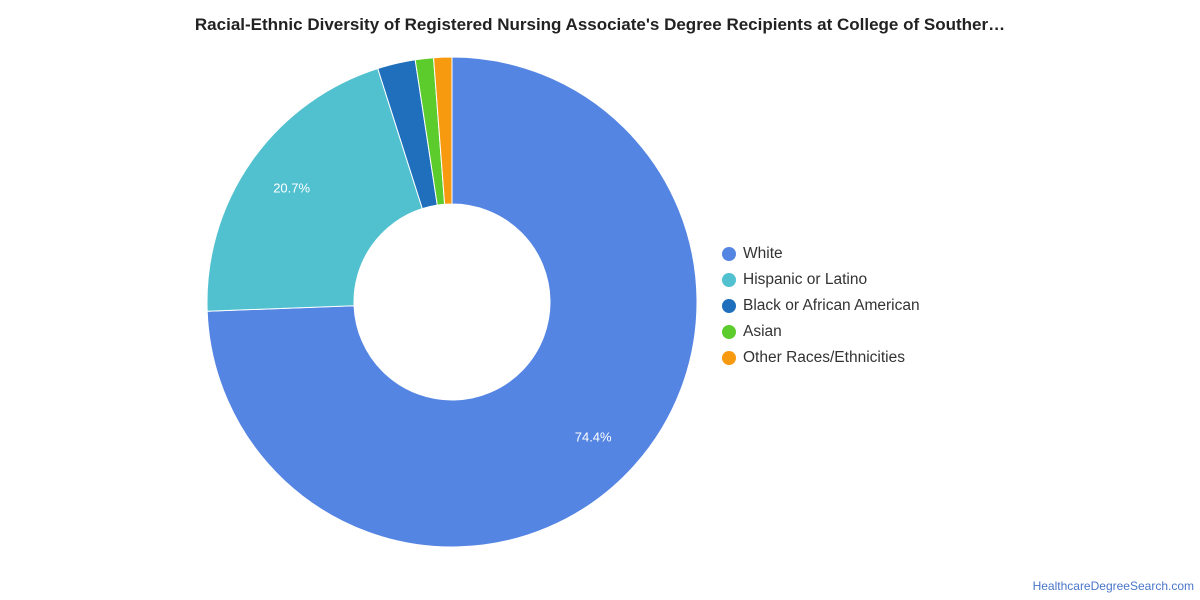  What do you see at coordinates (762, 331) in the screenshot?
I see `legend-label: Asian` at bounding box center [762, 331].